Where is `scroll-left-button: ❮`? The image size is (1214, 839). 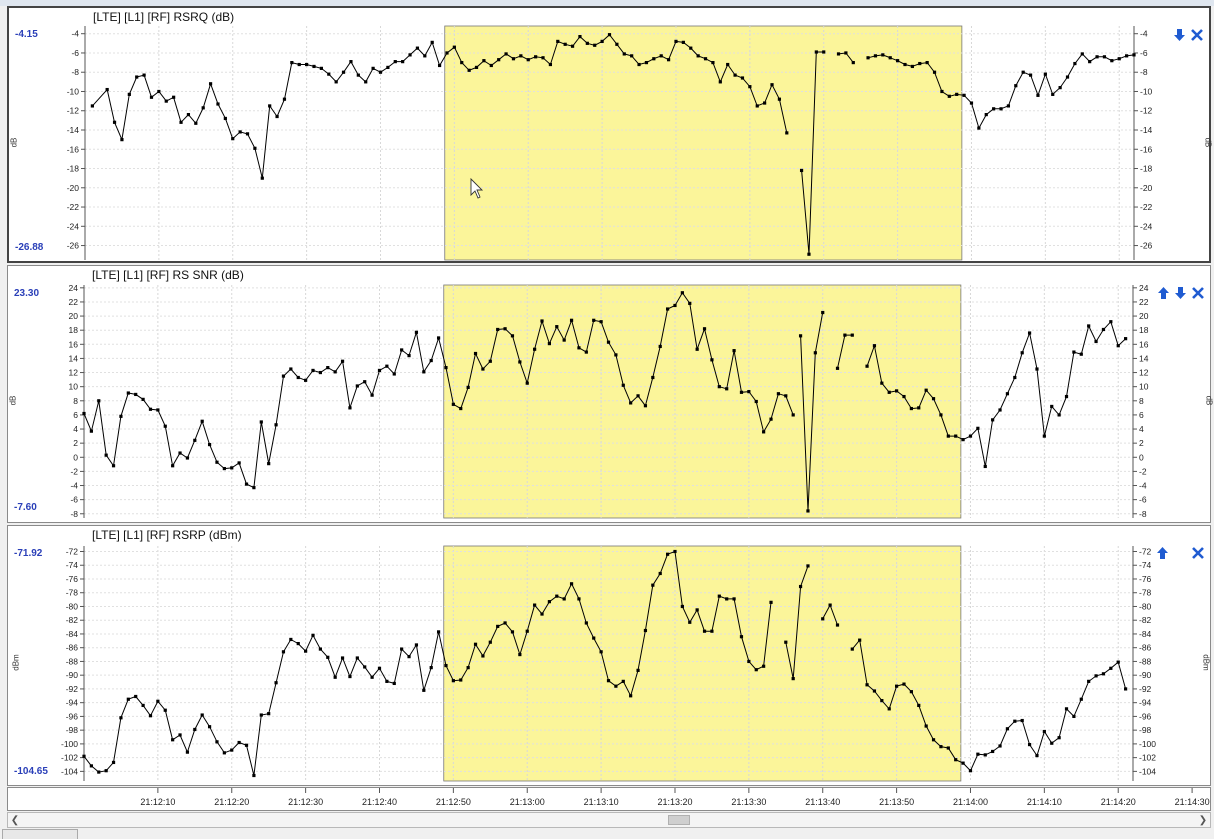
scroll-left-button: ❮ is located at coordinates (15, 820).